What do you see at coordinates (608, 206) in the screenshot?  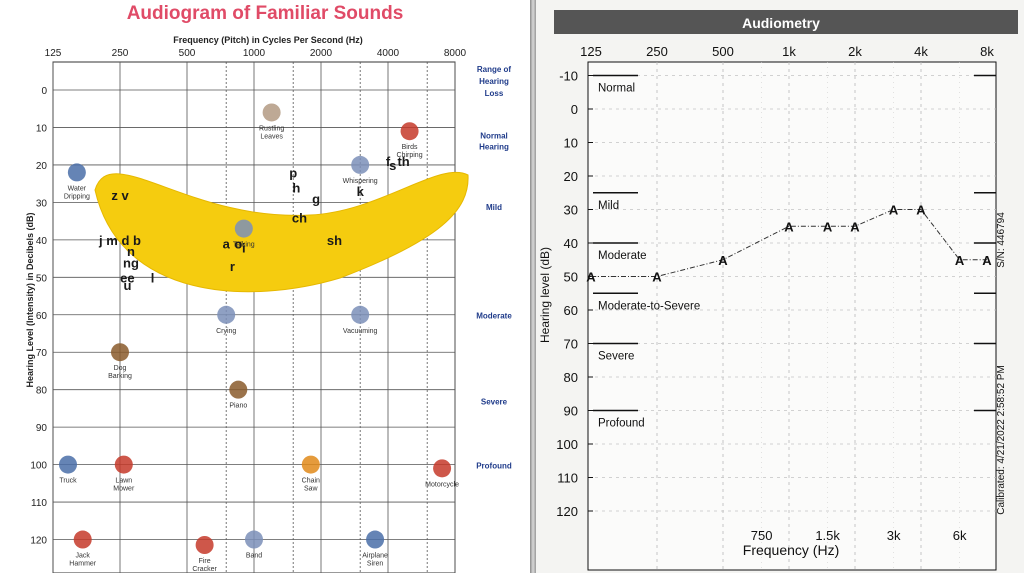 I see `category-label: Mild` at bounding box center [608, 206].